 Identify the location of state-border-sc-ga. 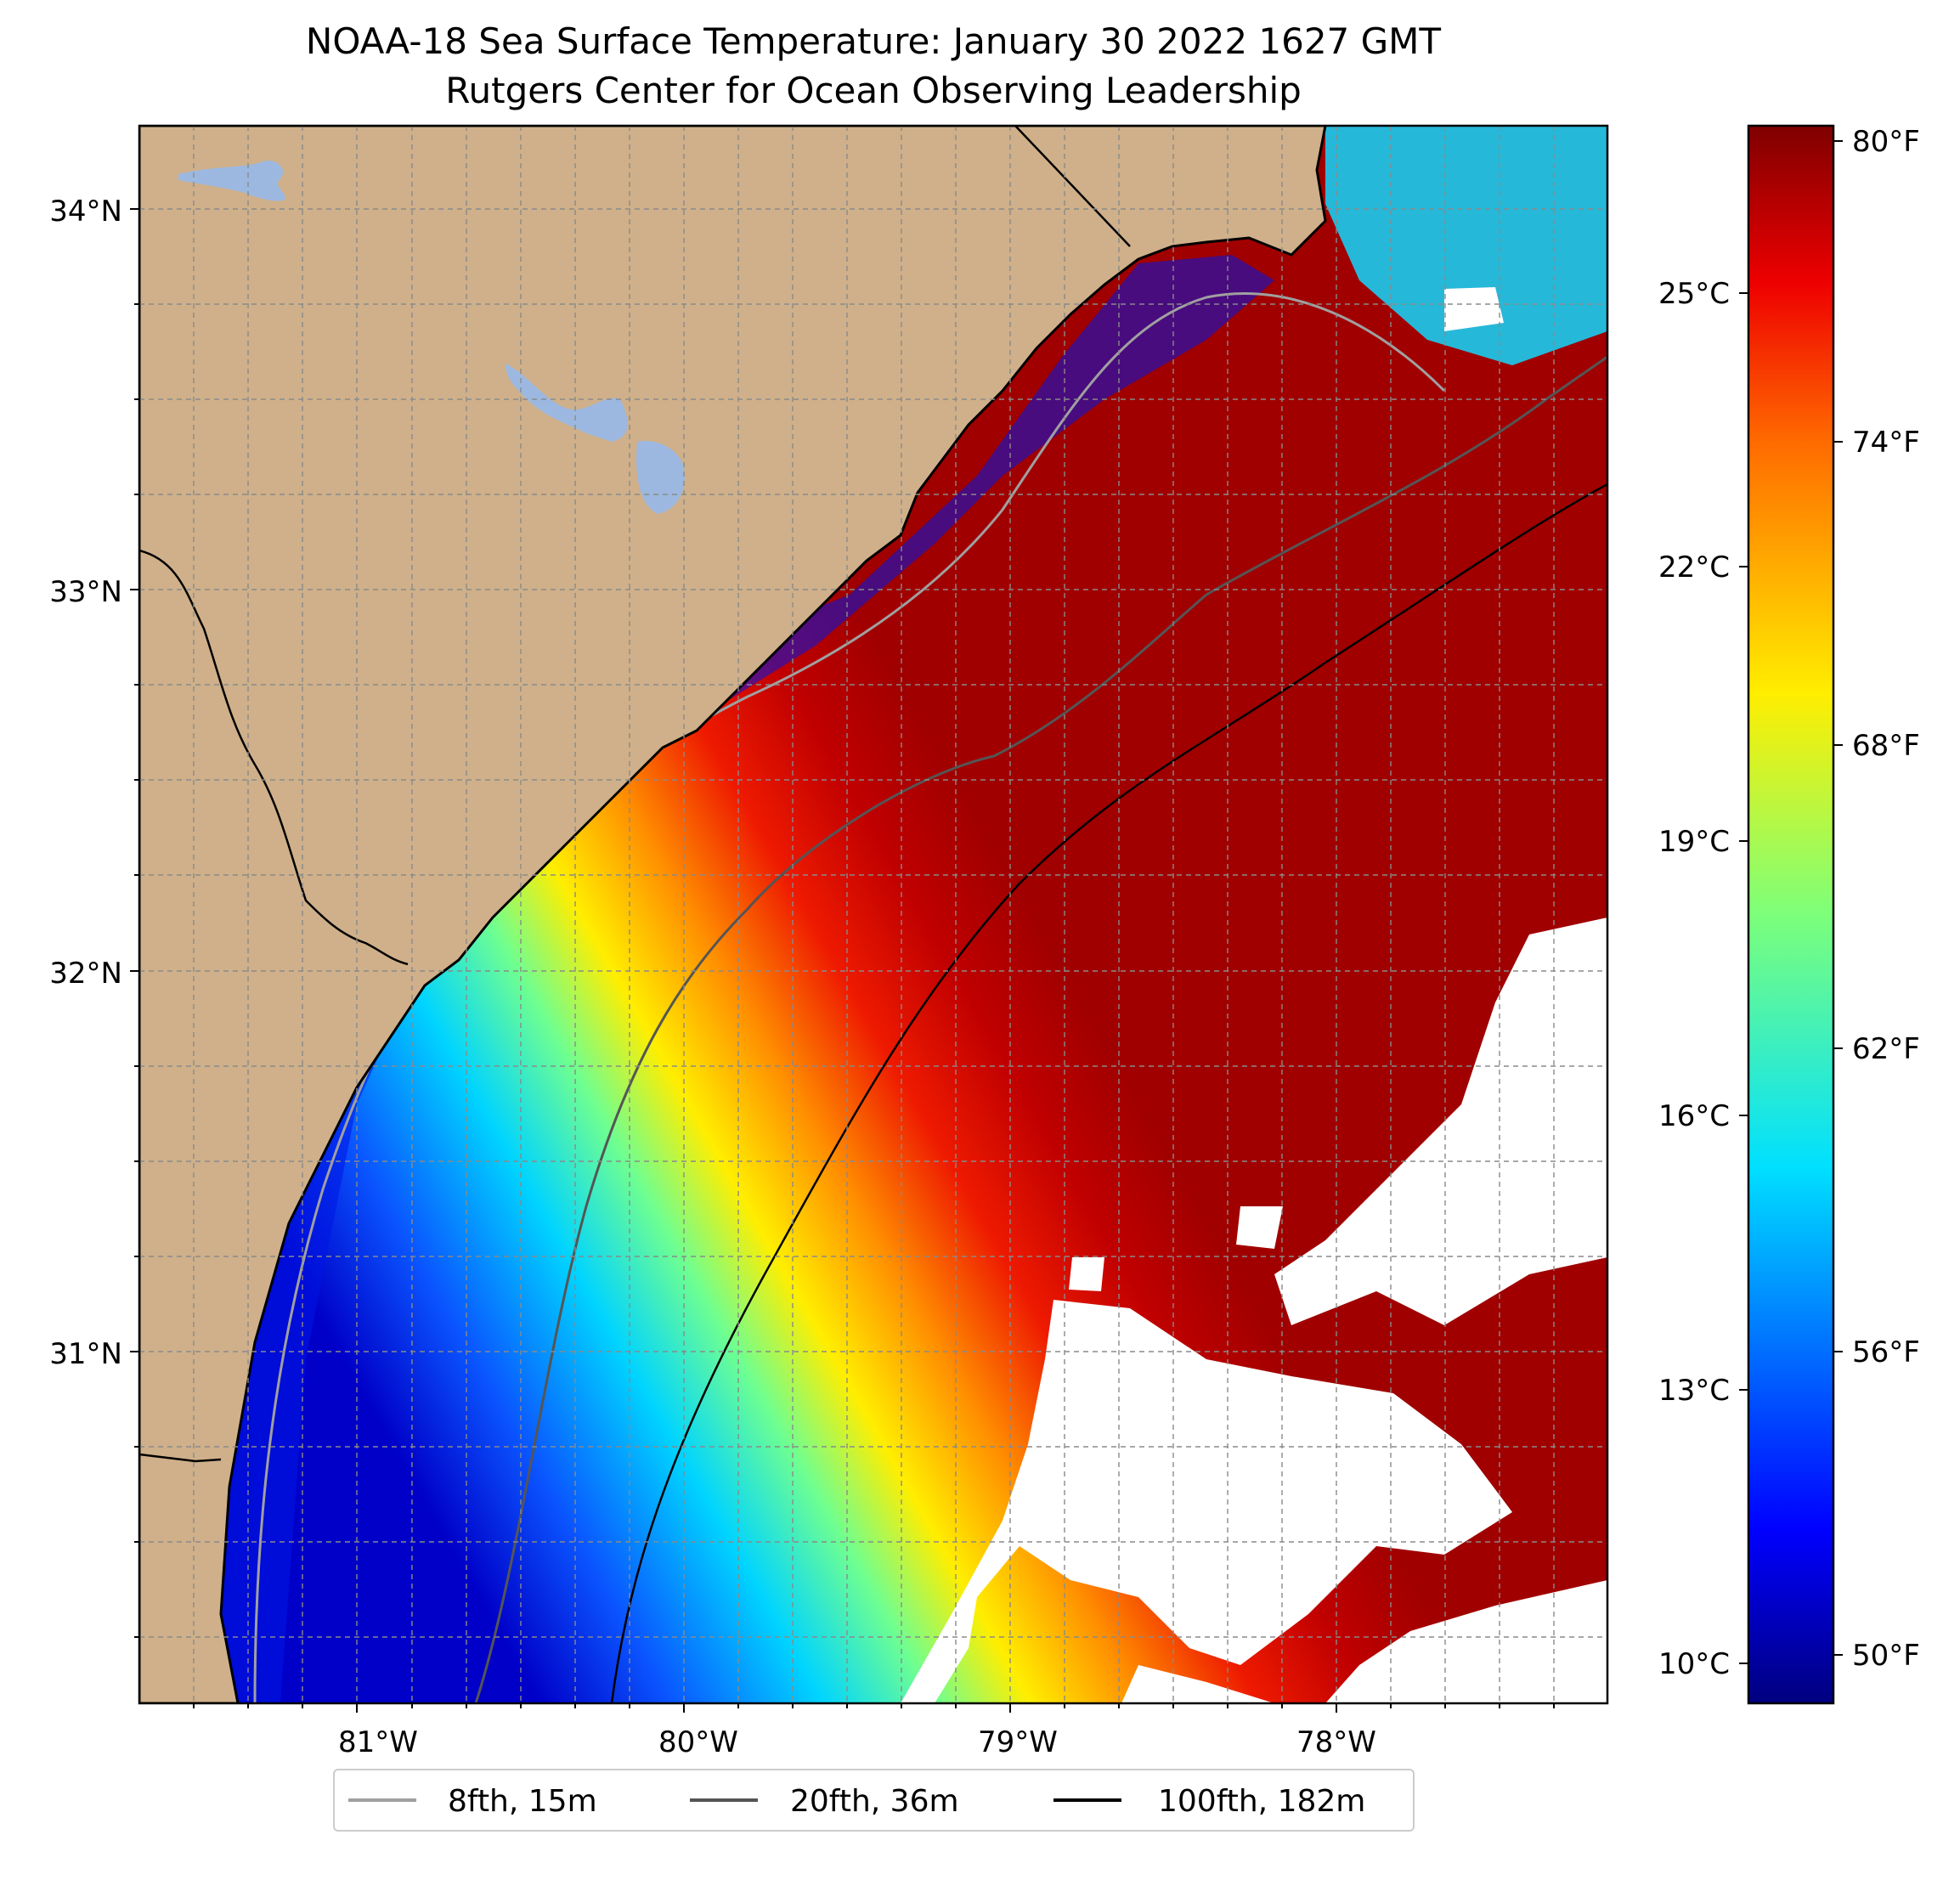
(274, 758).